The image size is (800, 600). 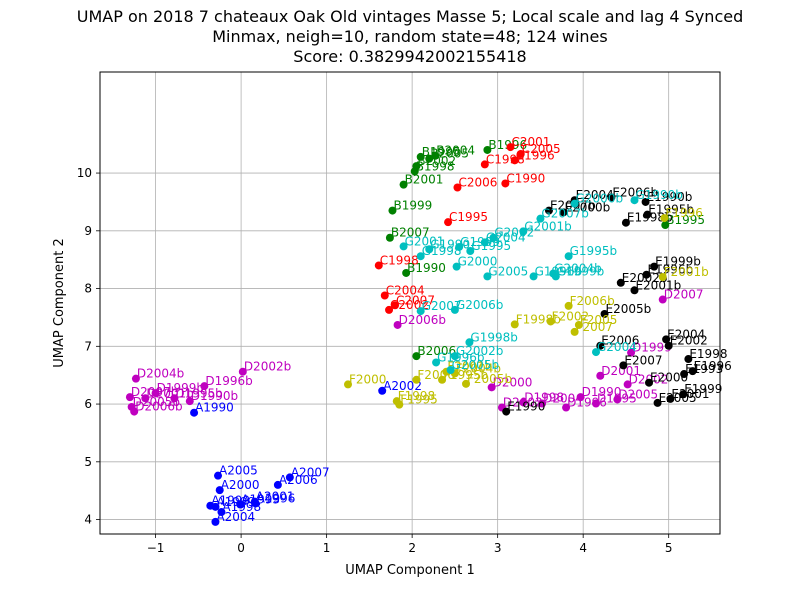 What do you see at coordinates (598, 320) in the screenshot?
I see `data-point-label: F2005` at bounding box center [598, 320].